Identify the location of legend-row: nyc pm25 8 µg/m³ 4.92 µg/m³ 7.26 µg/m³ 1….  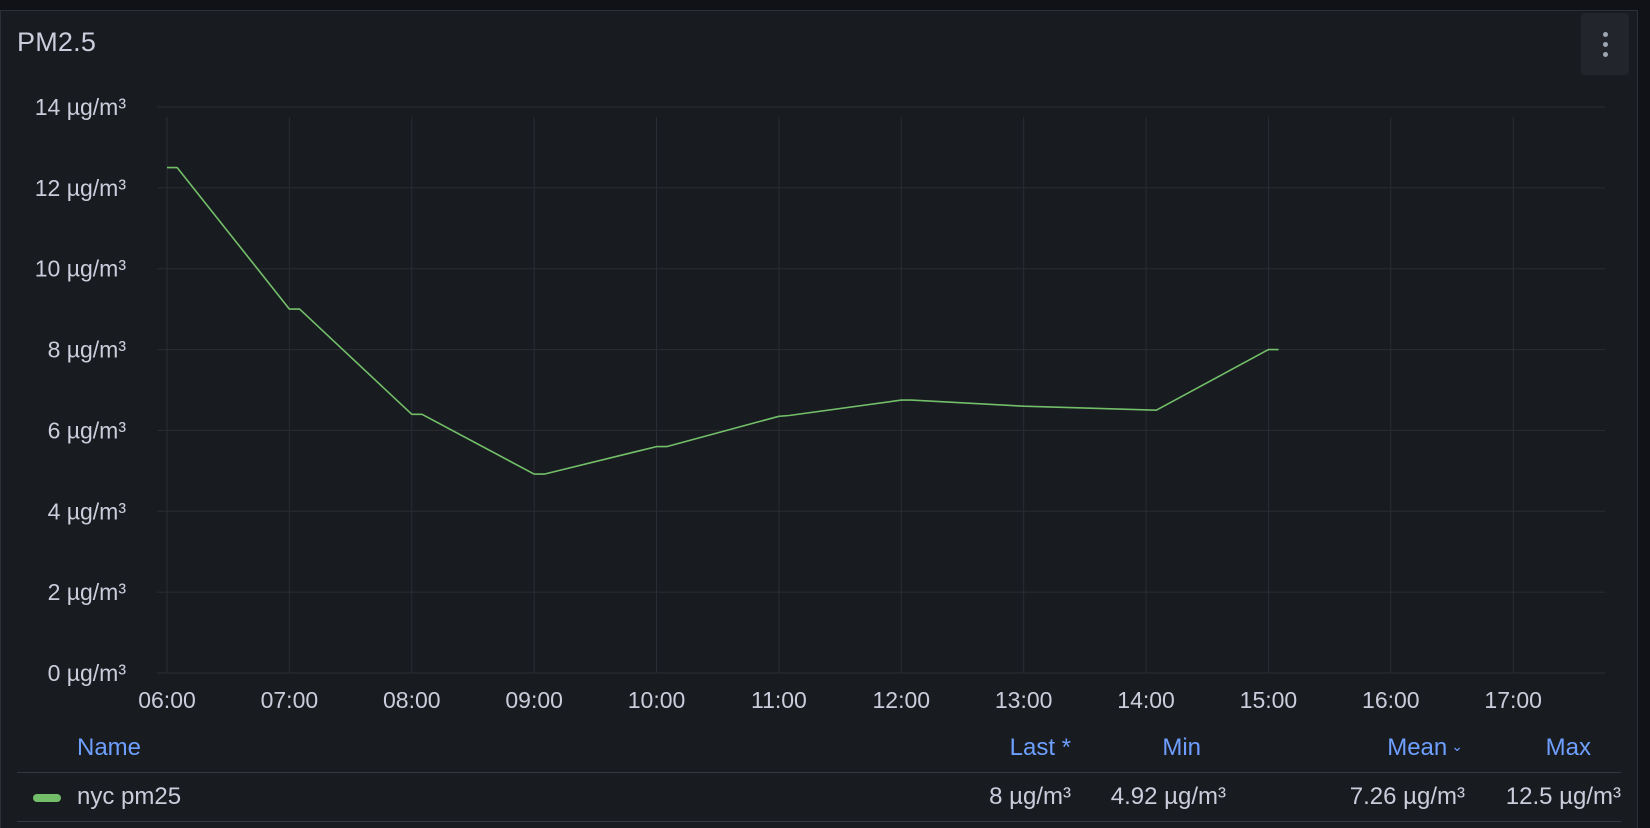
(819, 797).